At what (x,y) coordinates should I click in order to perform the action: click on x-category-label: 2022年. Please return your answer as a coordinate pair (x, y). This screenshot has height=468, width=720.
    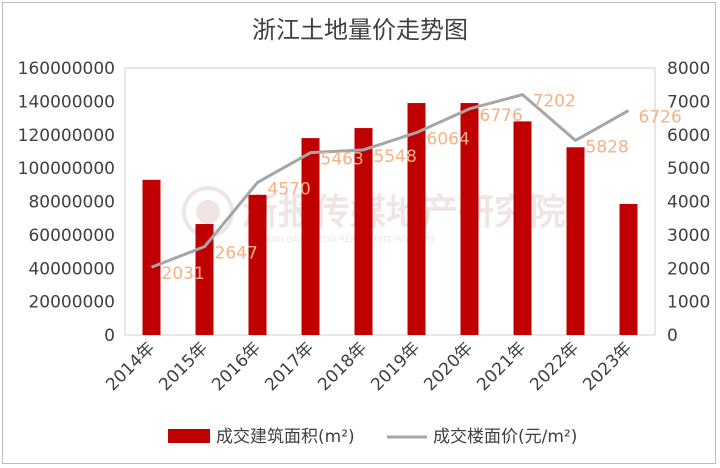
    Looking at the image, I should click on (554, 366).